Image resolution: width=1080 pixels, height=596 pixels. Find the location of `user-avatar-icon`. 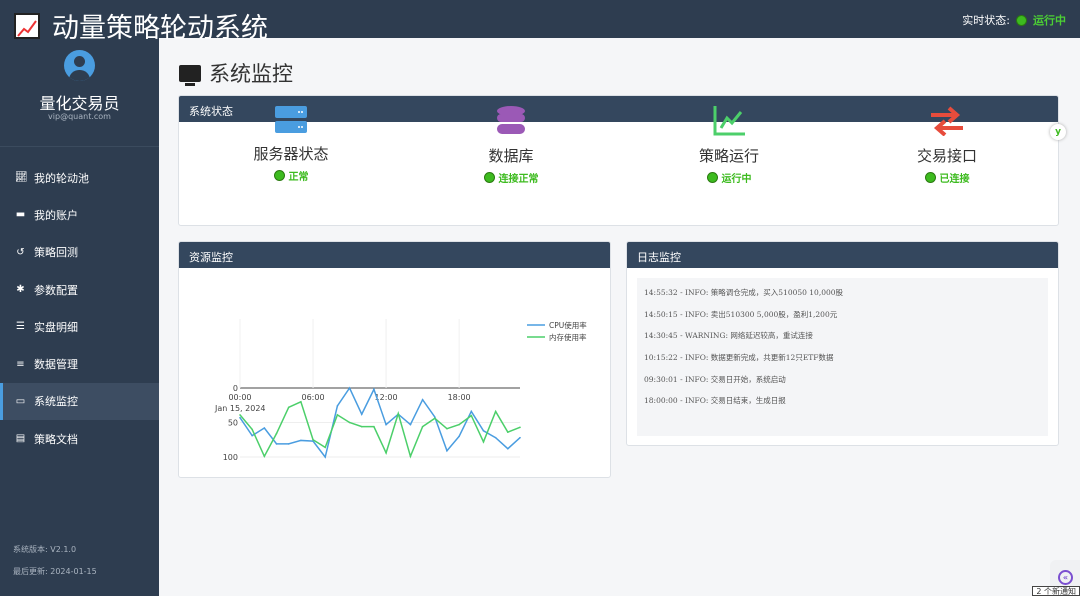

user-avatar-icon is located at coordinates (79, 65).